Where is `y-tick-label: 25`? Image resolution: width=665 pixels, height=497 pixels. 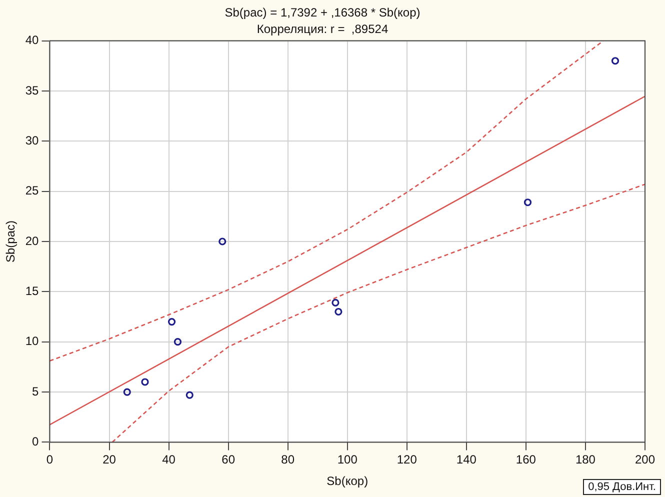 y-tick-label: 25 is located at coordinates (32, 191).